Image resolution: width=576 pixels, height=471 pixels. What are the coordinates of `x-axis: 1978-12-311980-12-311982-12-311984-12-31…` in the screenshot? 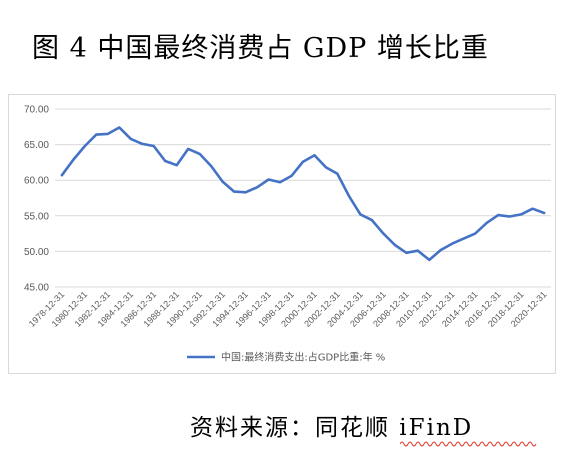 It's located at (288, 309).